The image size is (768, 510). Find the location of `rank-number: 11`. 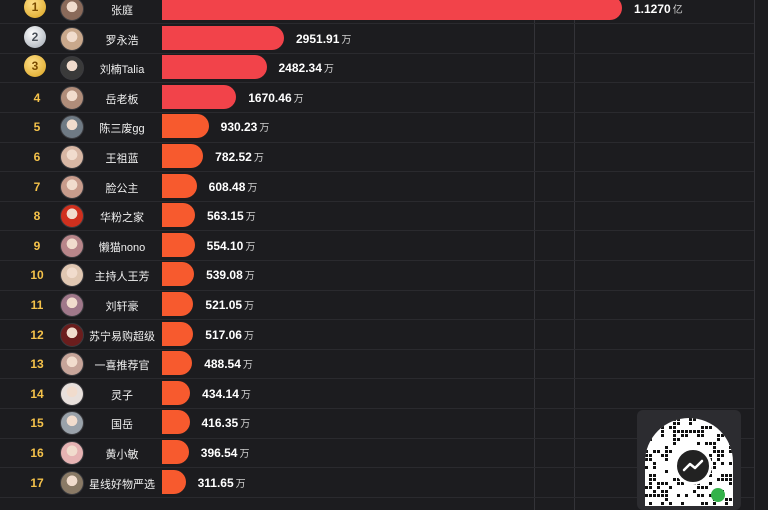

rank-number: 11 is located at coordinates (37, 305).